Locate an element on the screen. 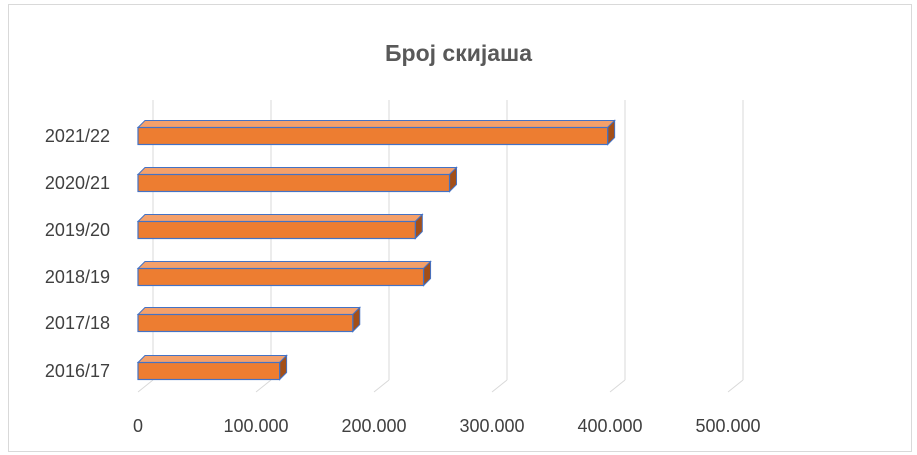 Image resolution: width=917 pixels, height=455 pixels. x-tick-label: 200.000 is located at coordinates (373, 426).